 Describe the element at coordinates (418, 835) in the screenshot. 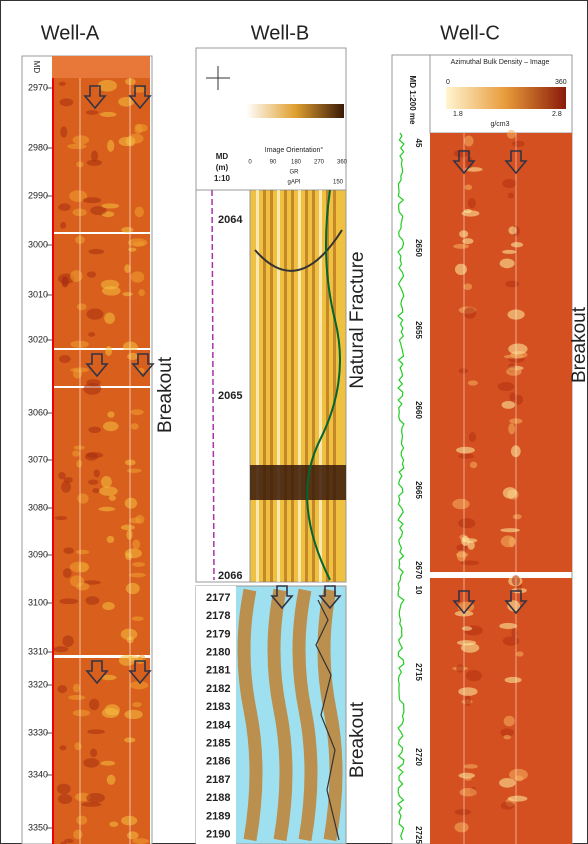

I see `depth-label: 2725` at that location.